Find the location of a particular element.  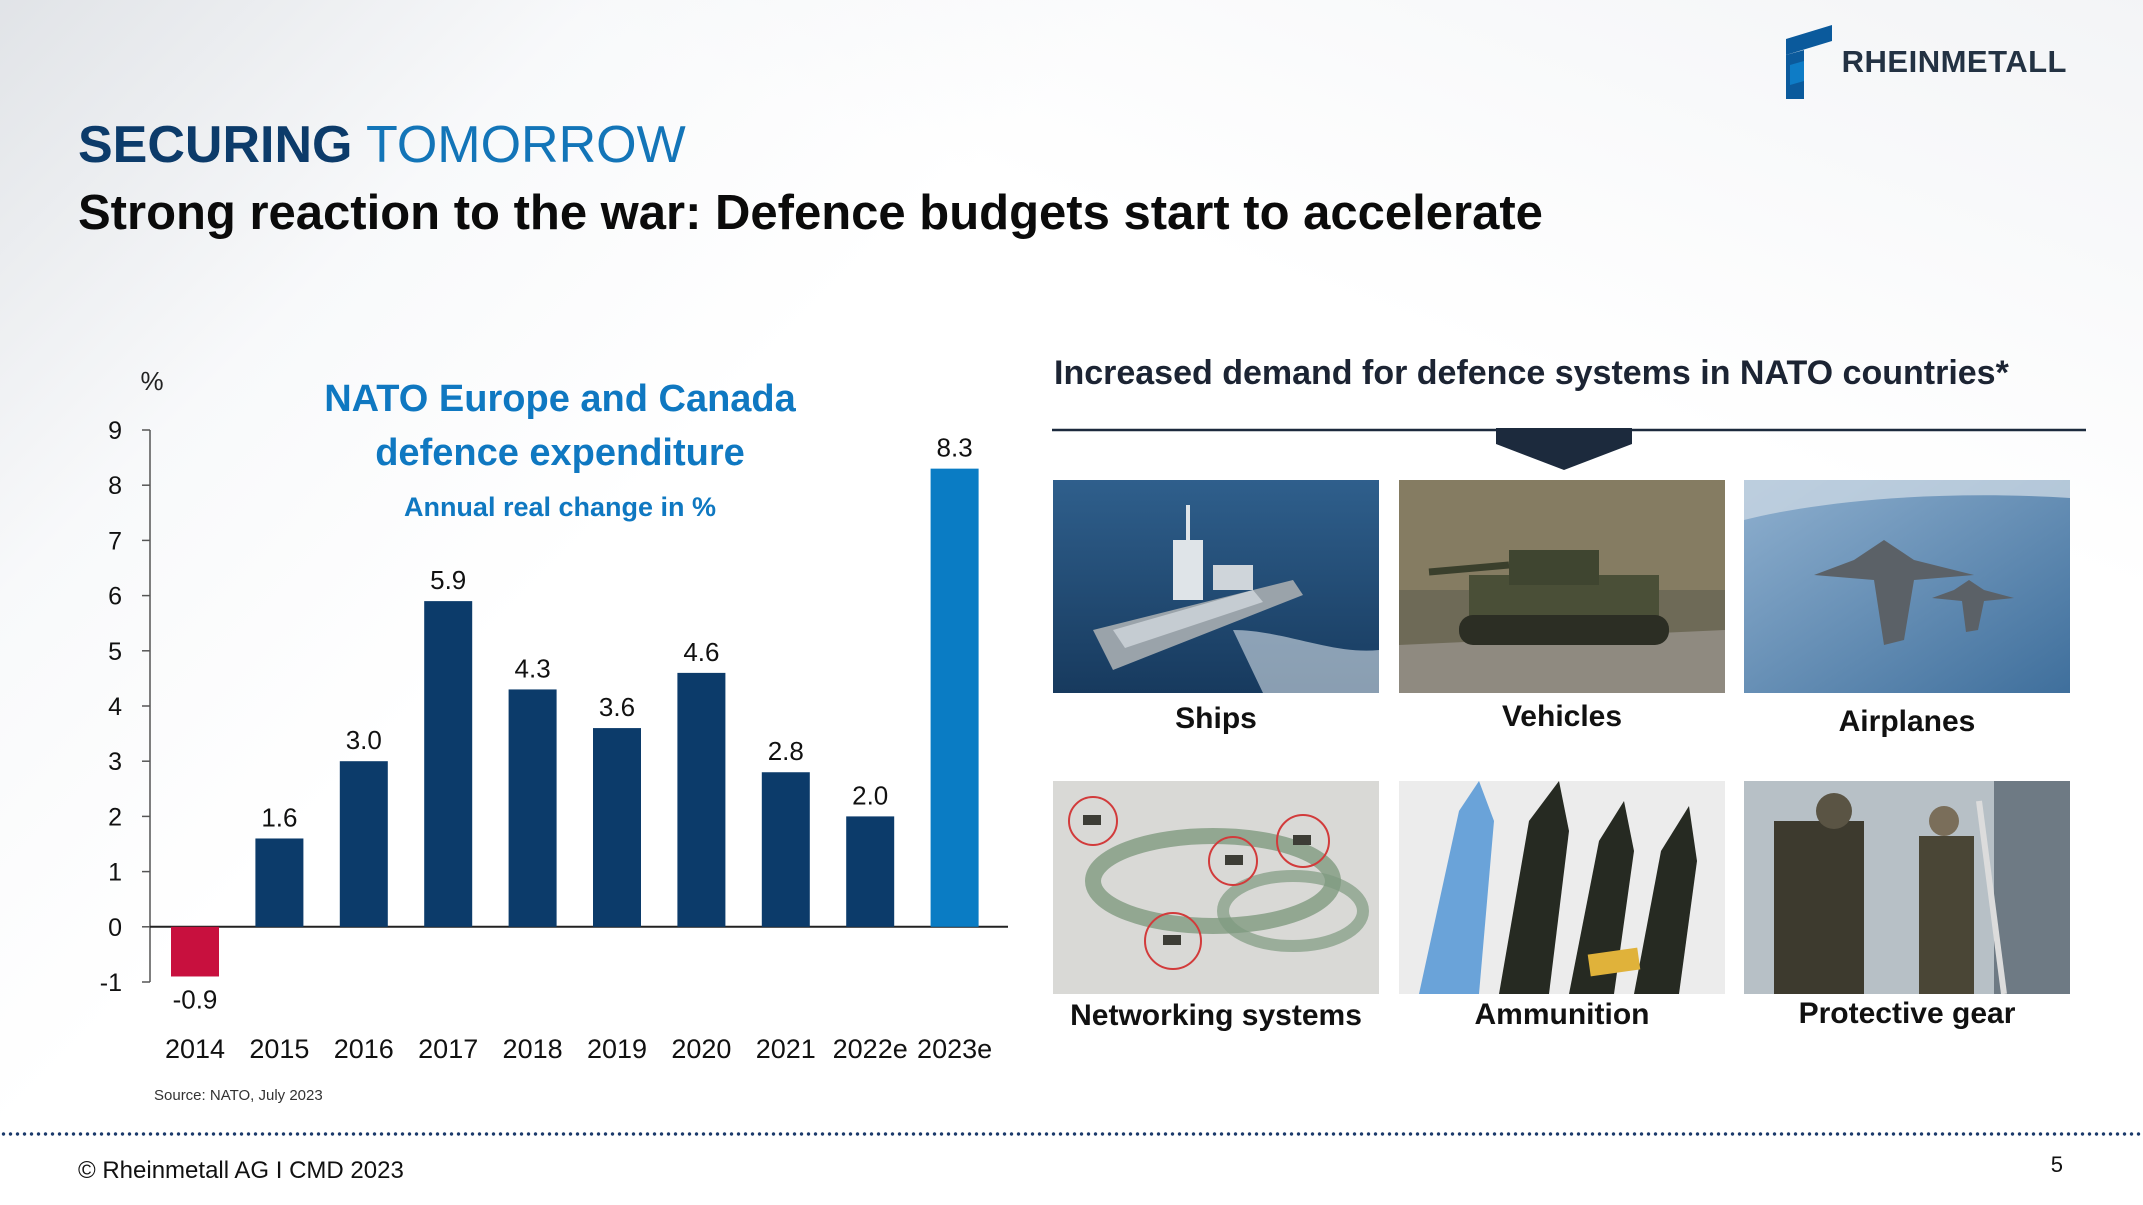

rheinmetall-logo: RHEINMETALL is located at coordinates (1926, 62).